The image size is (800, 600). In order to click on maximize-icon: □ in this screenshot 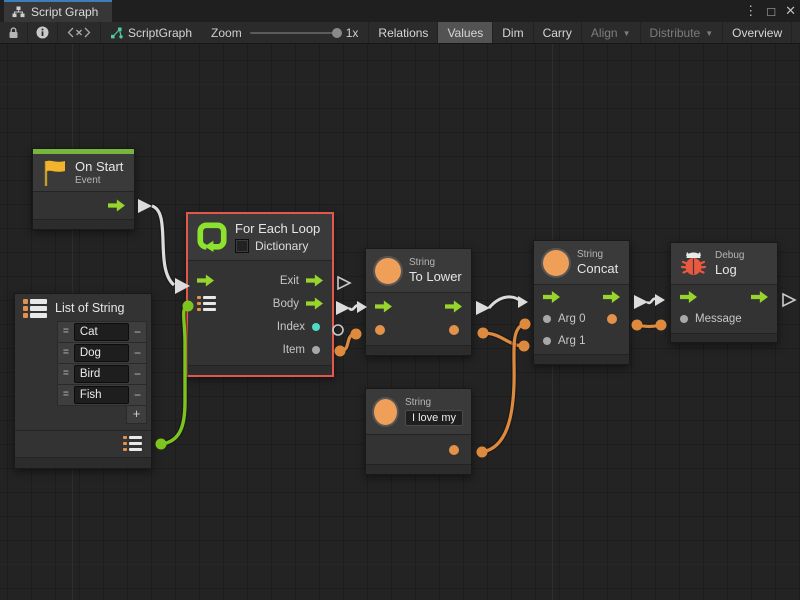, I will do `click(771, 11)`.